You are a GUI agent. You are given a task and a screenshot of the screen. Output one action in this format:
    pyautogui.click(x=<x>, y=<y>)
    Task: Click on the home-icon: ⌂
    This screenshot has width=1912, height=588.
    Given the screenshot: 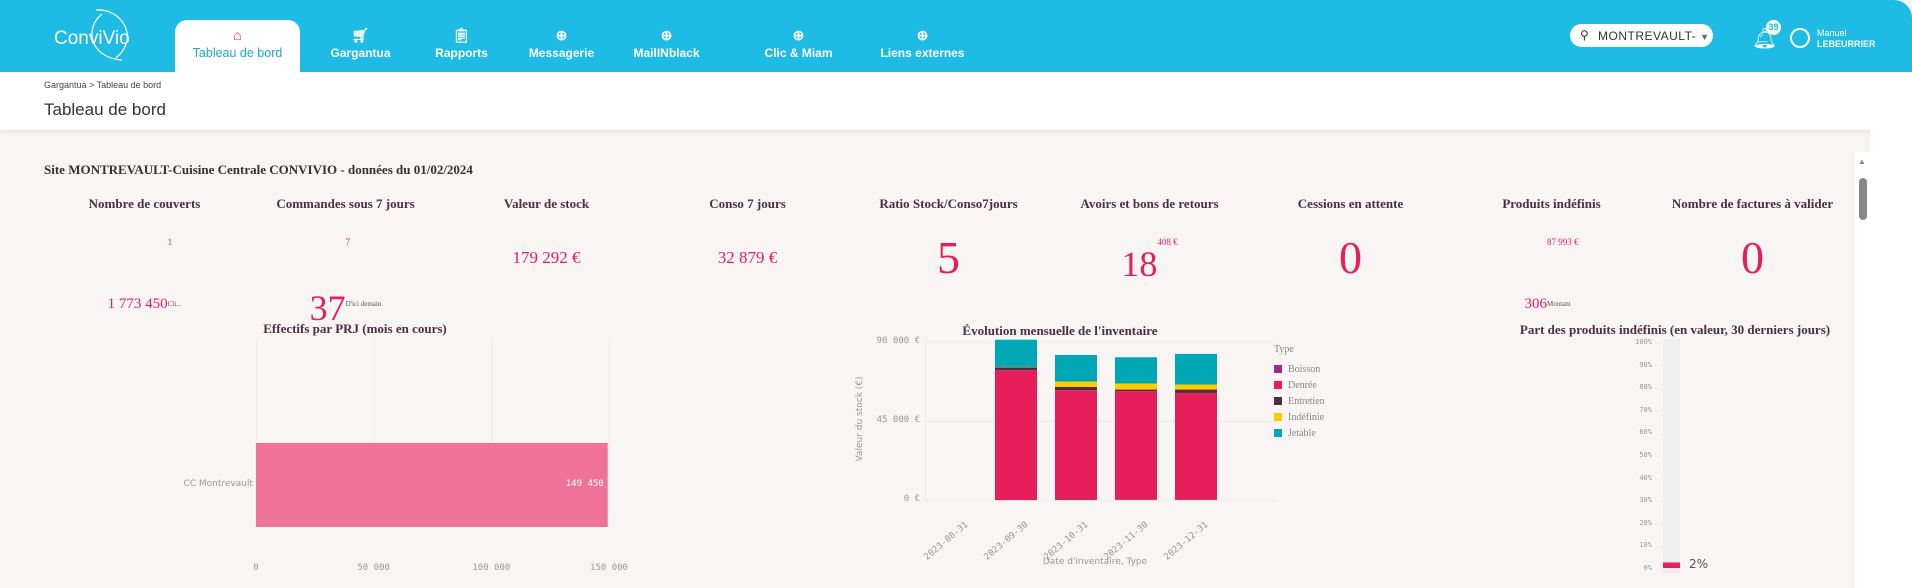 What is the action you would take?
    pyautogui.click(x=237, y=35)
    